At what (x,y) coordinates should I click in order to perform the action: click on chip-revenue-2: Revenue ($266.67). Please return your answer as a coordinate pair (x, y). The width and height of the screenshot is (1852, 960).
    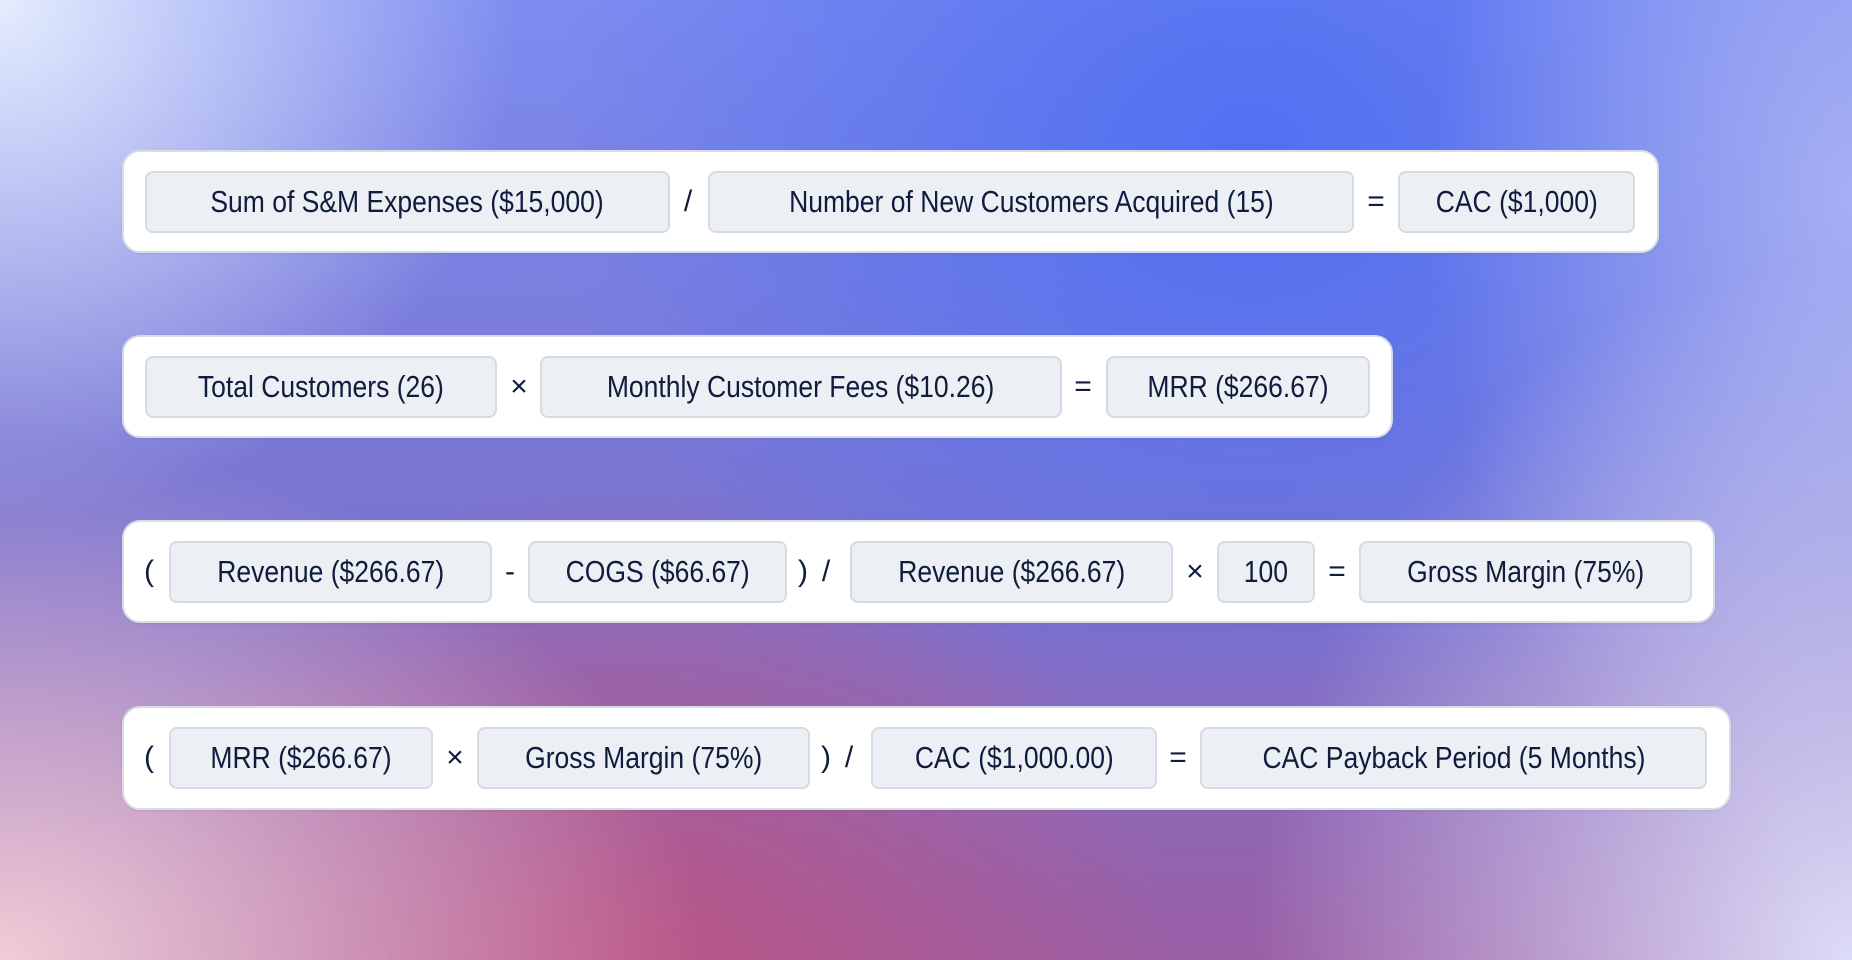
    Looking at the image, I should click on (1011, 572).